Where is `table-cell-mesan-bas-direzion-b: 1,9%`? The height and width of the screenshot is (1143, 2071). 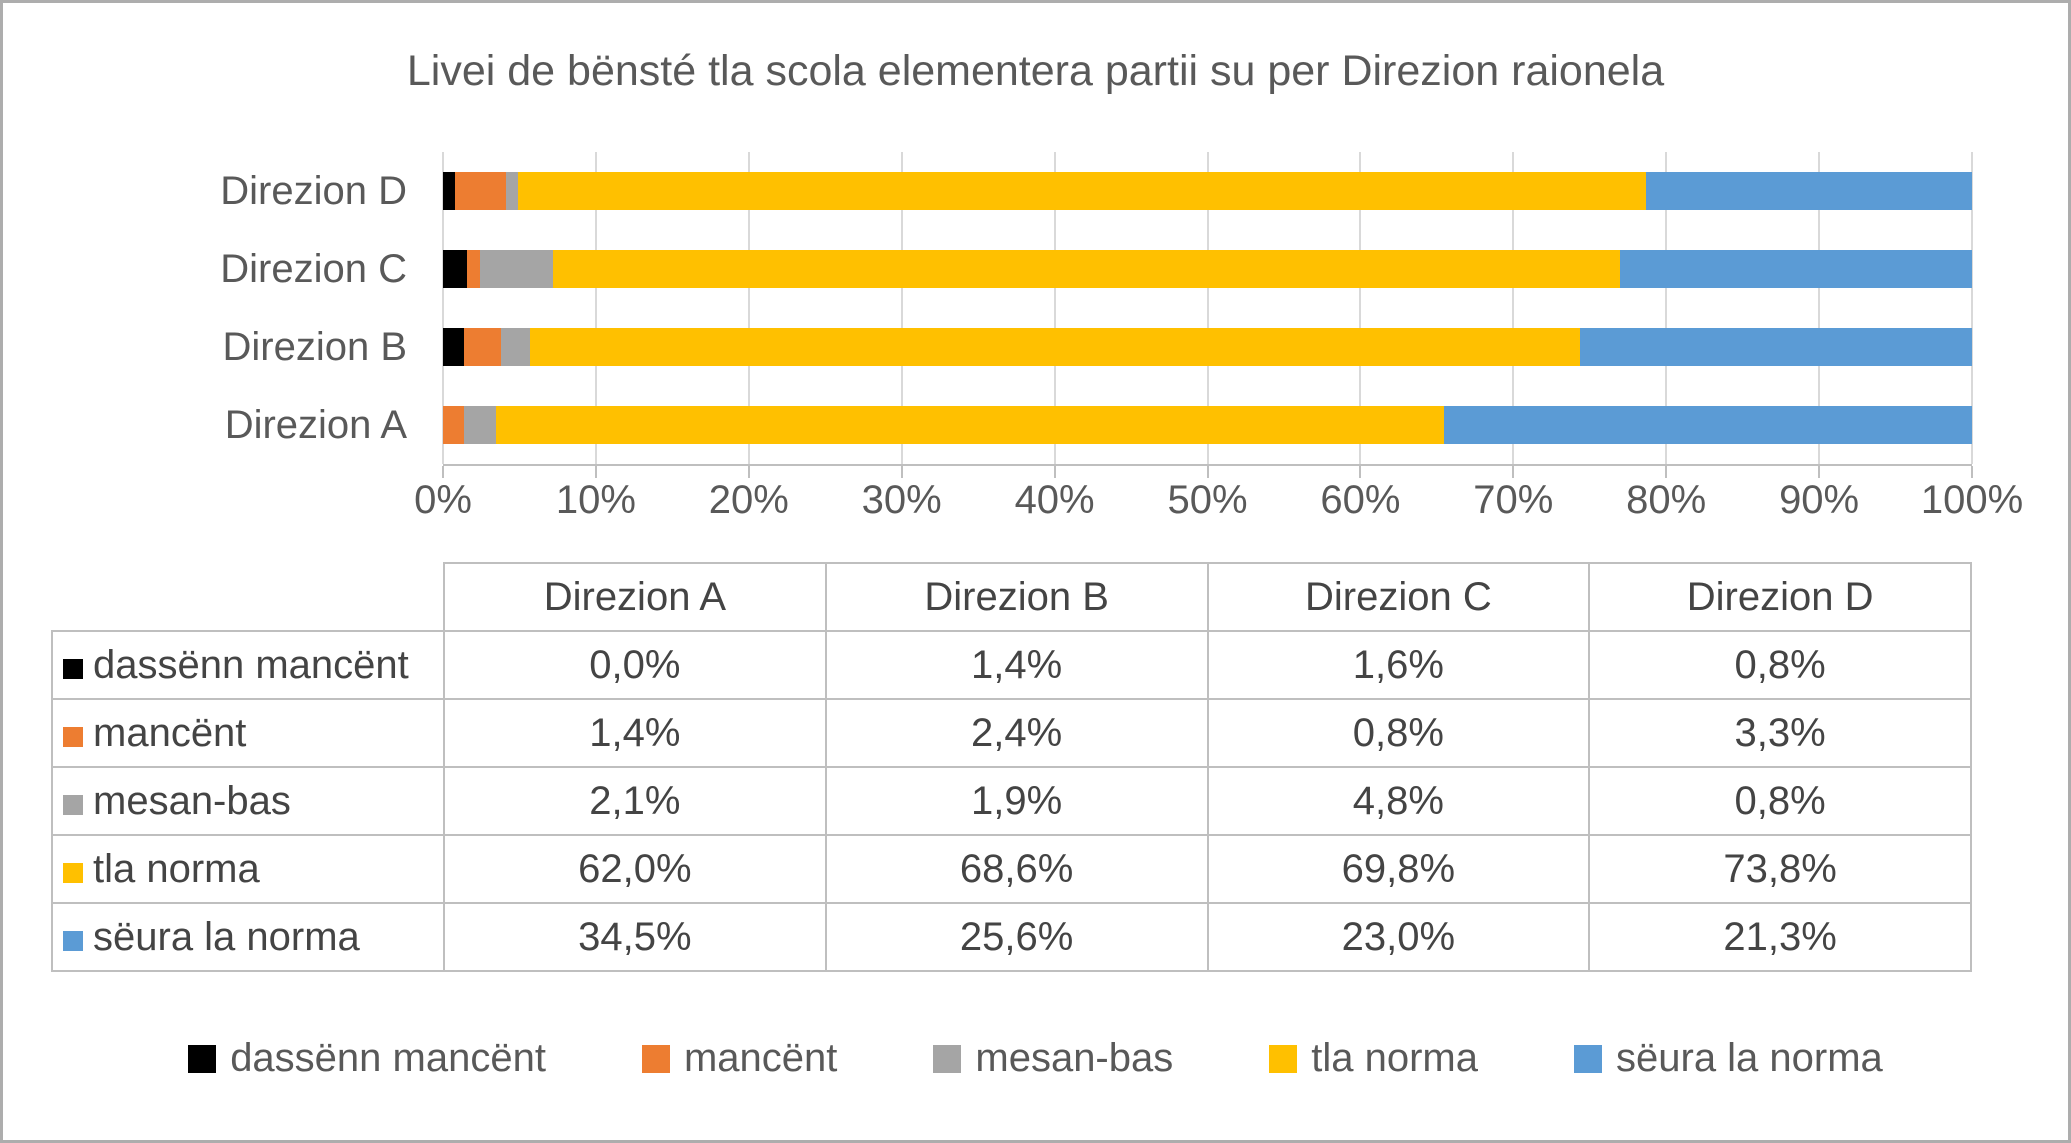 table-cell-mesan-bas-direzion-b: 1,9% is located at coordinates (1016, 801).